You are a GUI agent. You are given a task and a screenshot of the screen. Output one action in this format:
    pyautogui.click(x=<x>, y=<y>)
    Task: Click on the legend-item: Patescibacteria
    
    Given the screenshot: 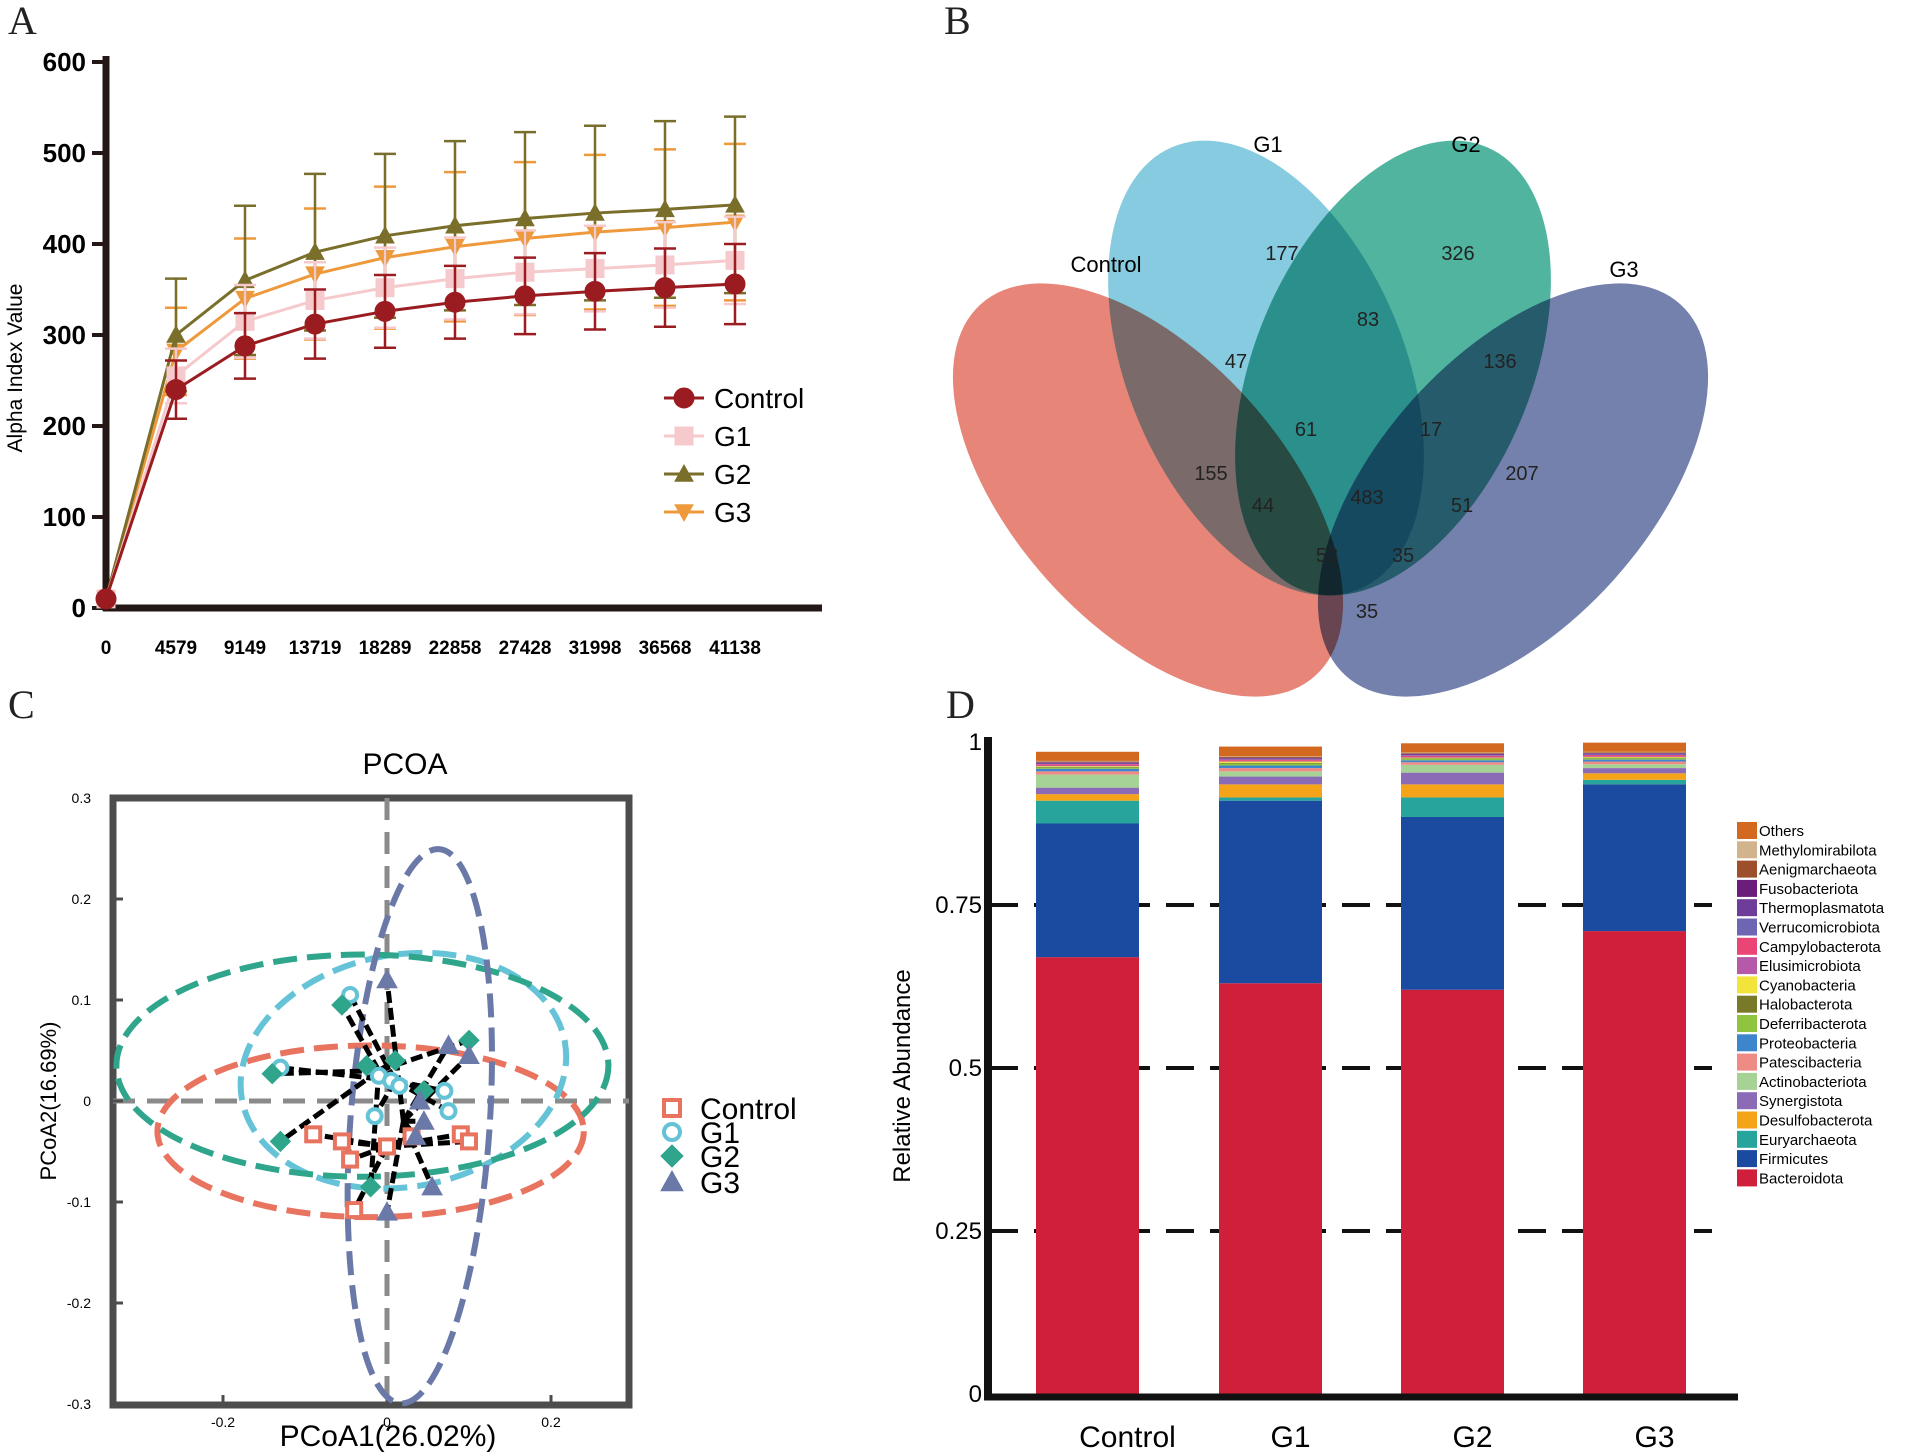 What is the action you would take?
    pyautogui.click(x=1799, y=1062)
    